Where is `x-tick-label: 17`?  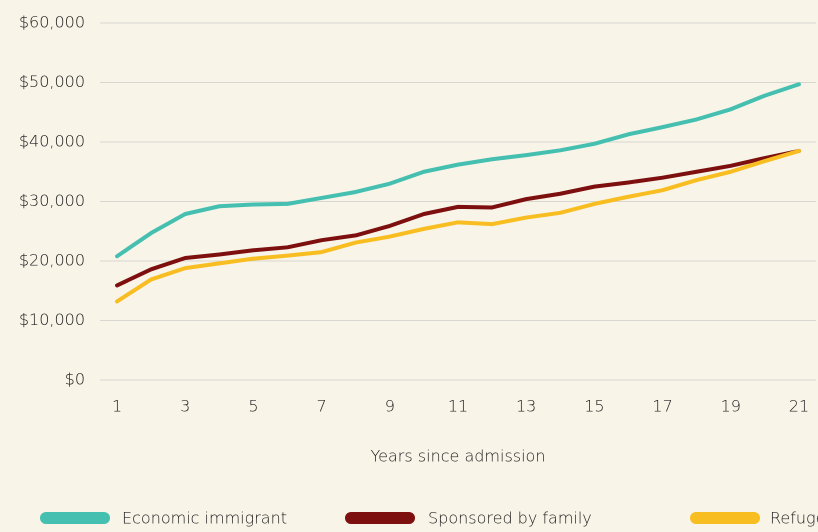 x-tick-label: 17 is located at coordinates (662, 406).